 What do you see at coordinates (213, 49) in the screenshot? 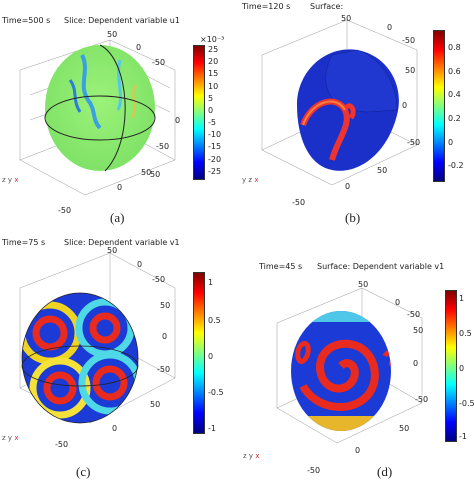
I see `colorbar-tick: 25` at bounding box center [213, 49].